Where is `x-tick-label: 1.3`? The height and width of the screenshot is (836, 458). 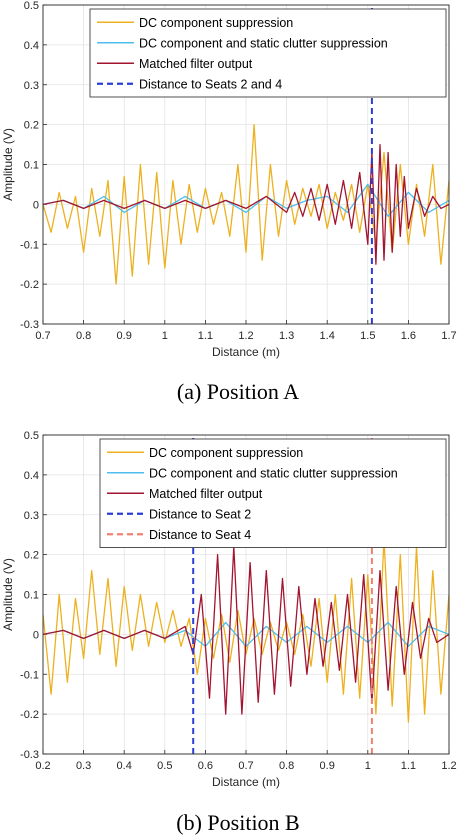 x-tick-label: 1.3 is located at coordinates (286, 336).